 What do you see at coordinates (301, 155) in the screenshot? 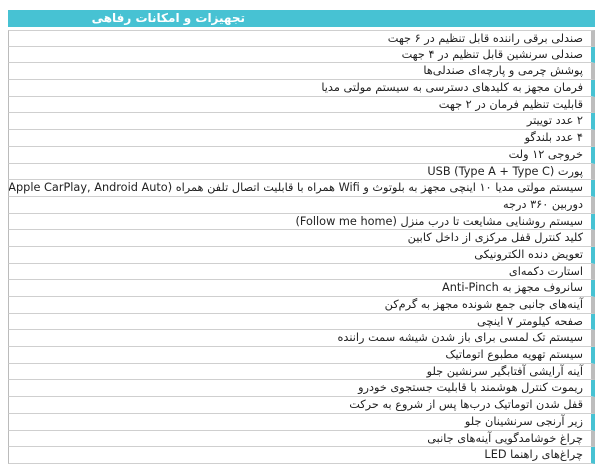
I see `table-row: خروجی ۱۲ ولت` at bounding box center [301, 155].